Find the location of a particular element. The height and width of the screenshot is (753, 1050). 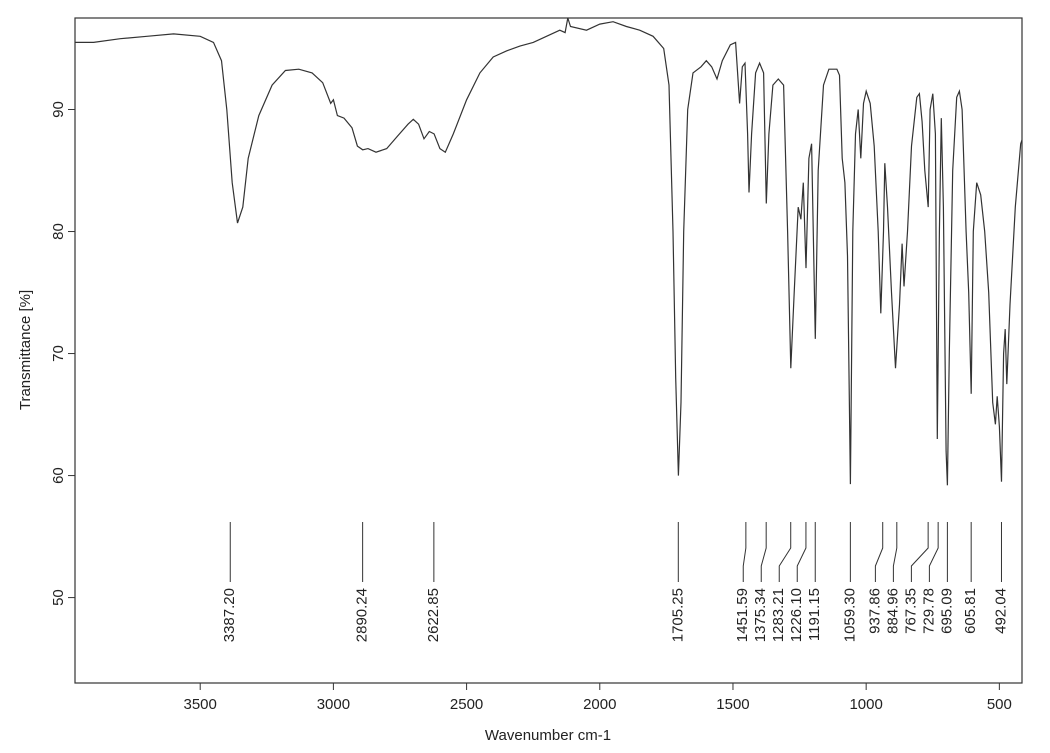

peak-label: 3387.20 is located at coordinates (229, 615).